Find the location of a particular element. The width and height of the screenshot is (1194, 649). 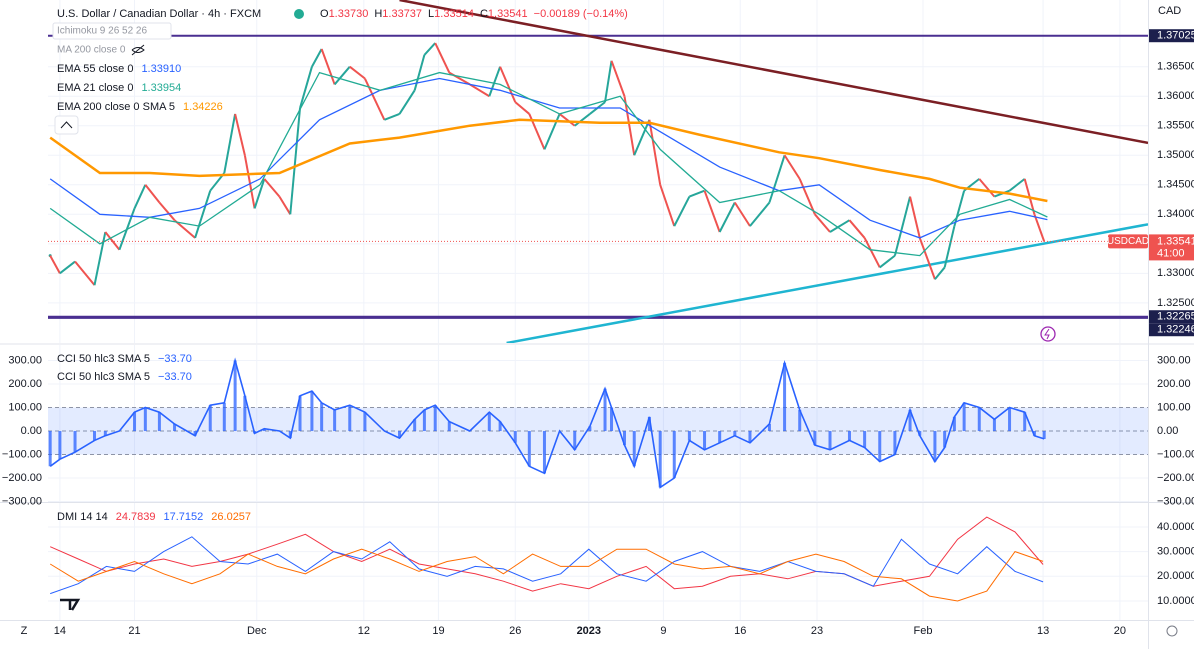

level-label: 1.32265 is located at coordinates (1175, 317).